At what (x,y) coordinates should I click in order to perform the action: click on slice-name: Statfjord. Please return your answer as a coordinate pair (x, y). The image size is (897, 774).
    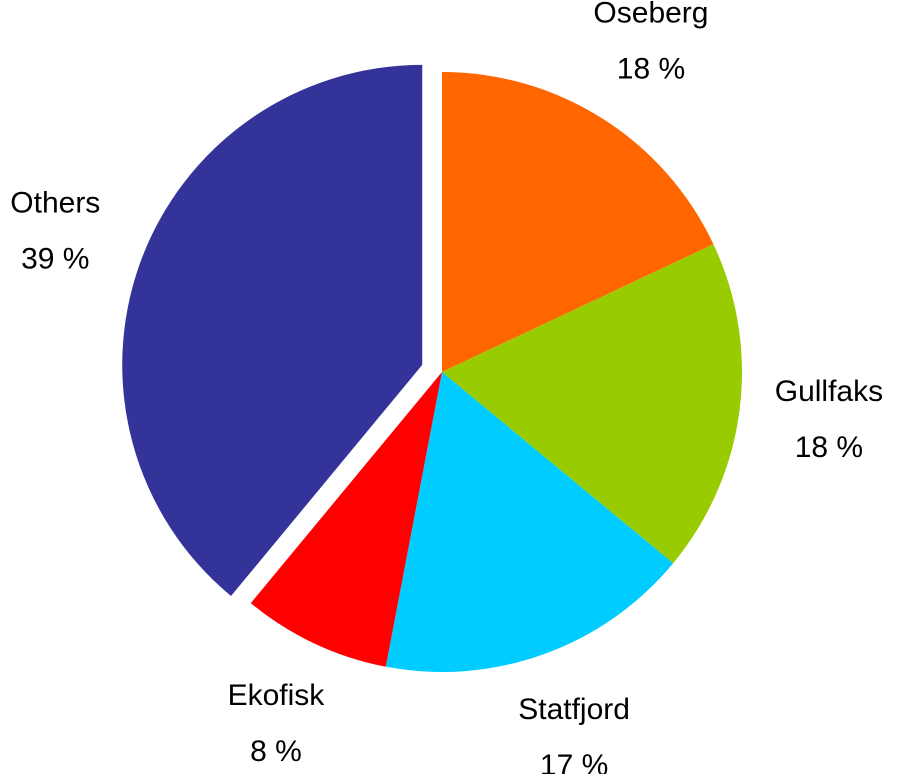
    Looking at the image, I should click on (574, 709).